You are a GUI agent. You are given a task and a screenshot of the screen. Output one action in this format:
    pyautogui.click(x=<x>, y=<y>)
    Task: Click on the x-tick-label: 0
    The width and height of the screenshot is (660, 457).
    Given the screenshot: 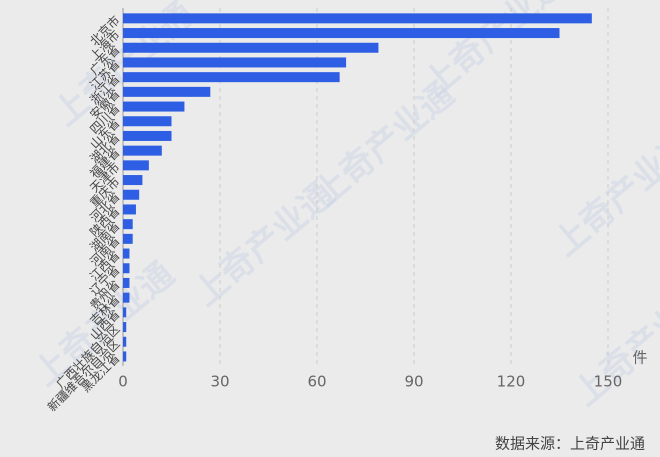 What is the action you would take?
    pyautogui.click(x=123, y=382)
    